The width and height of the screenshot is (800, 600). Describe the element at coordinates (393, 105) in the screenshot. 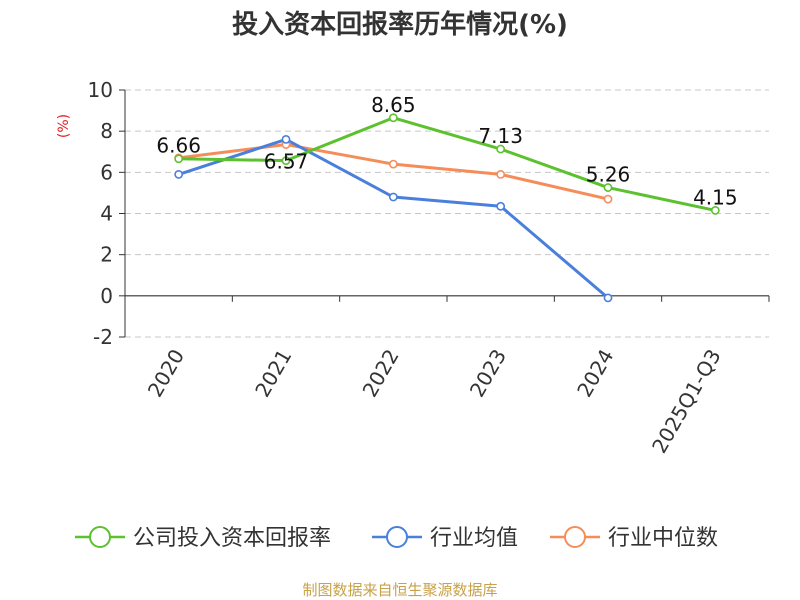

I see `data-label: 8.65` at that location.